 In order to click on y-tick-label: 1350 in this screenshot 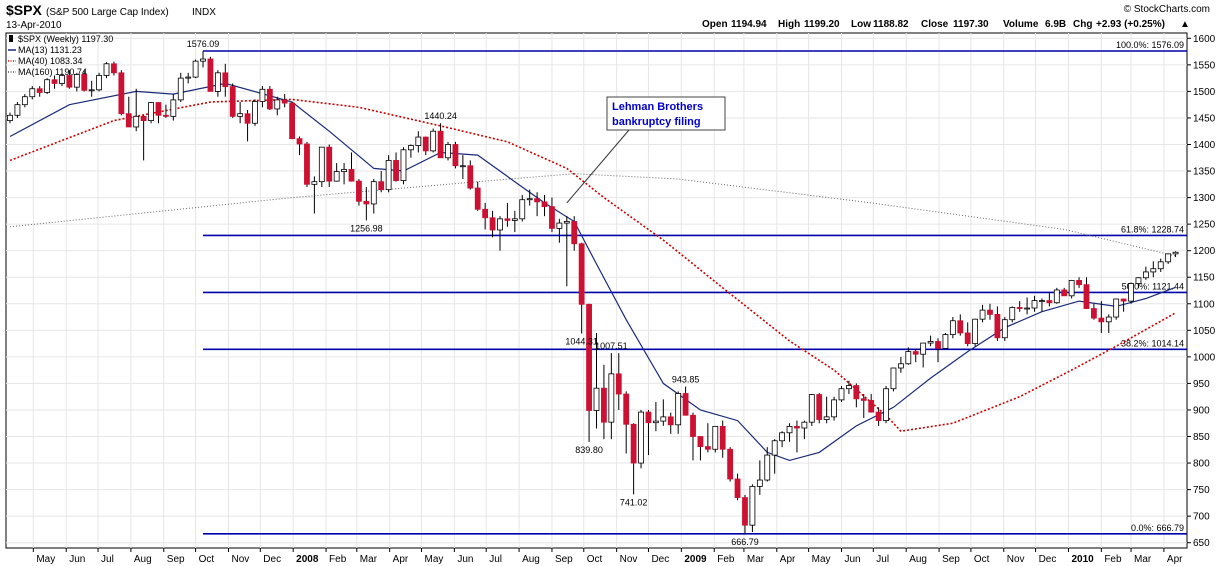, I will do `click(1204, 172)`.